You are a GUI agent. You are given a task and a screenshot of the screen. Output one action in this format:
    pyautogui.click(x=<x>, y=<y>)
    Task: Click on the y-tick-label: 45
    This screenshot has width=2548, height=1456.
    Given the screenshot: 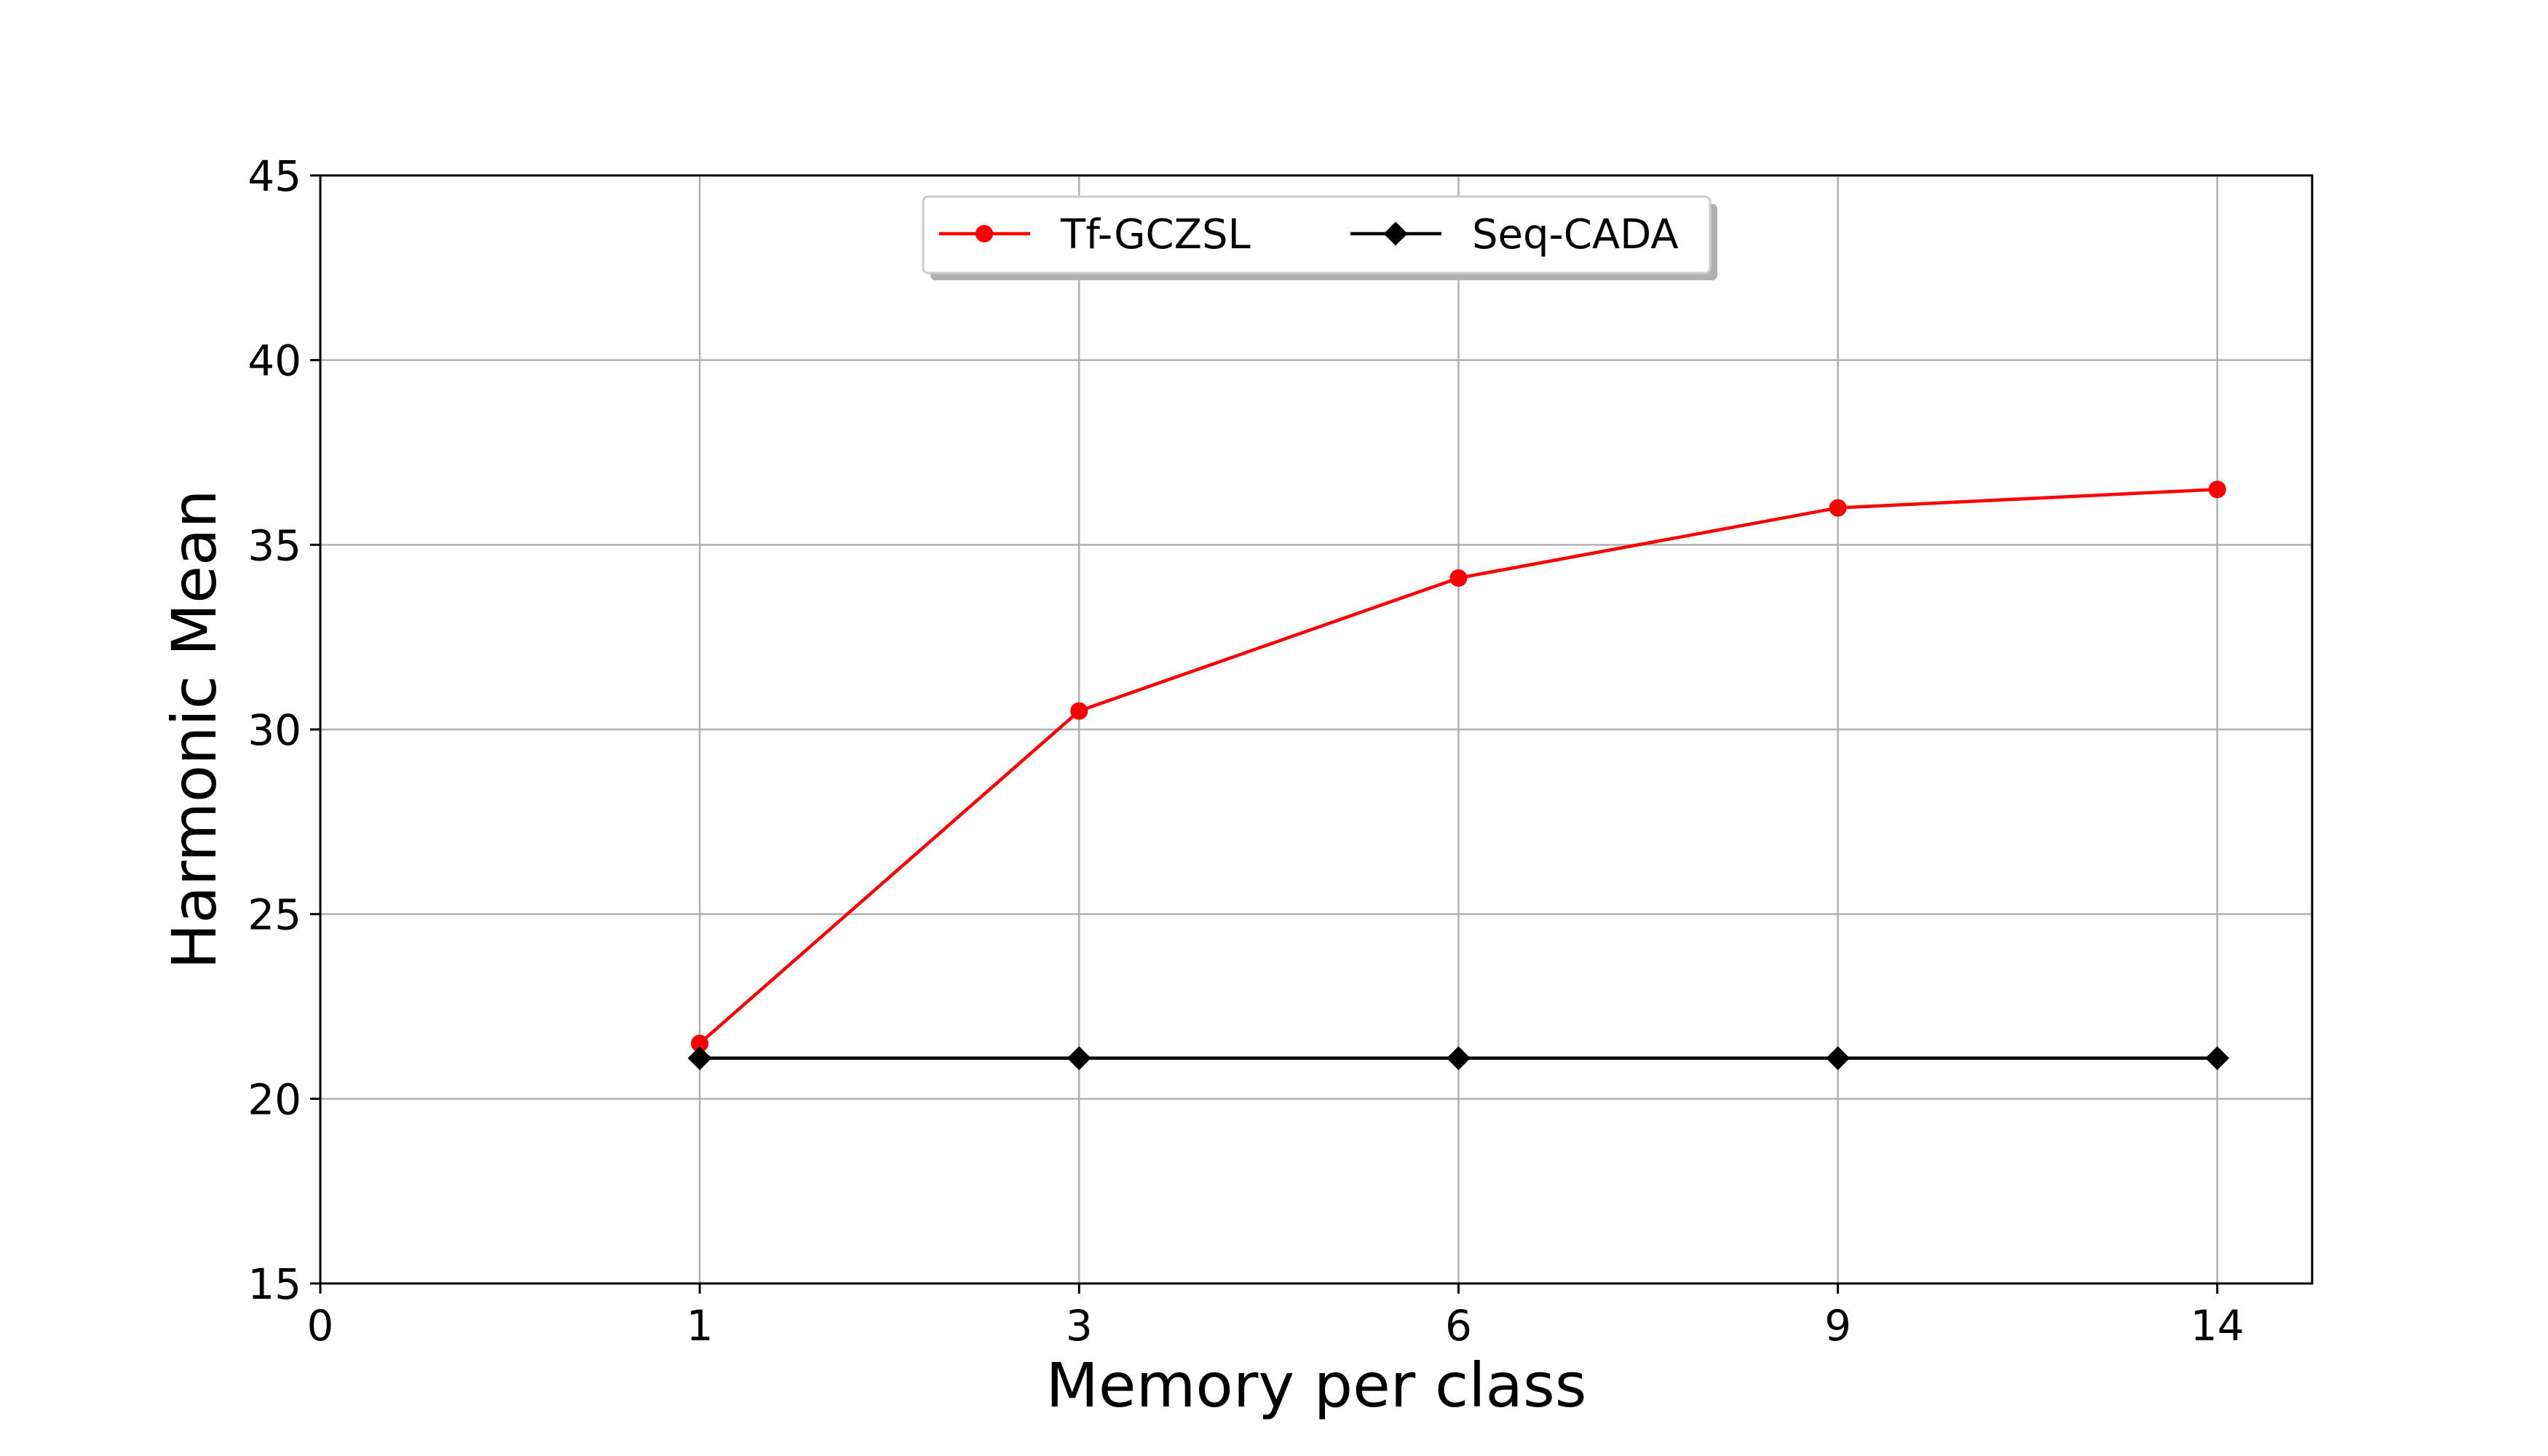 What is the action you would take?
    pyautogui.click(x=274, y=176)
    